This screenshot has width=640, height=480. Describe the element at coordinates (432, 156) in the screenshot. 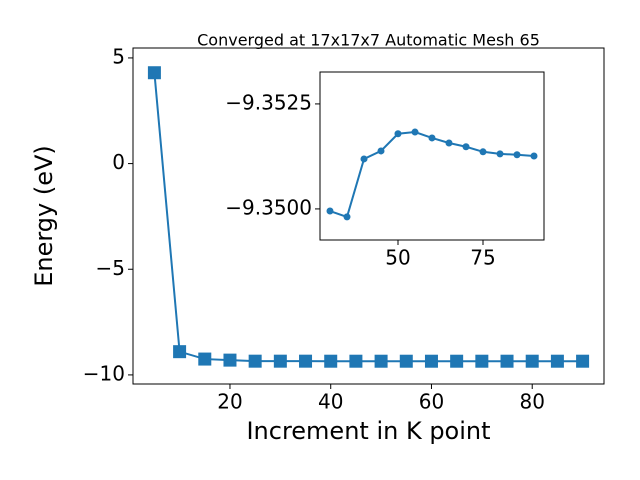

I see `plot-area` at that location.